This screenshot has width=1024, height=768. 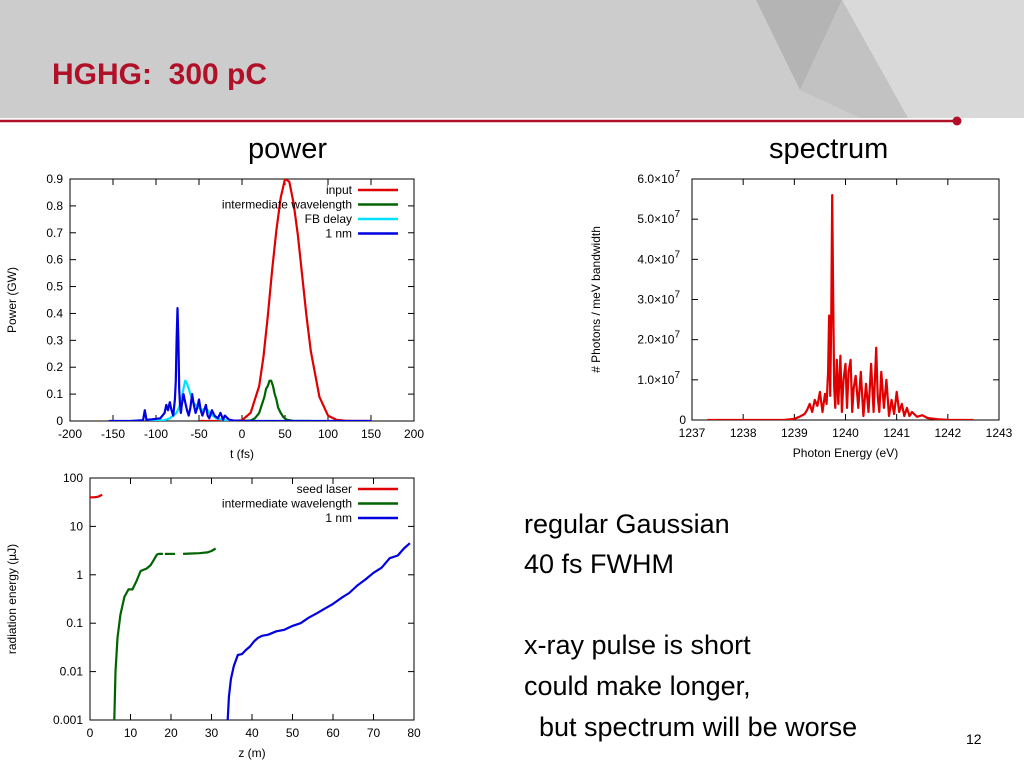 I want to click on y-axis-label: # Photons / meV bandwidth, so click(x=596, y=299).